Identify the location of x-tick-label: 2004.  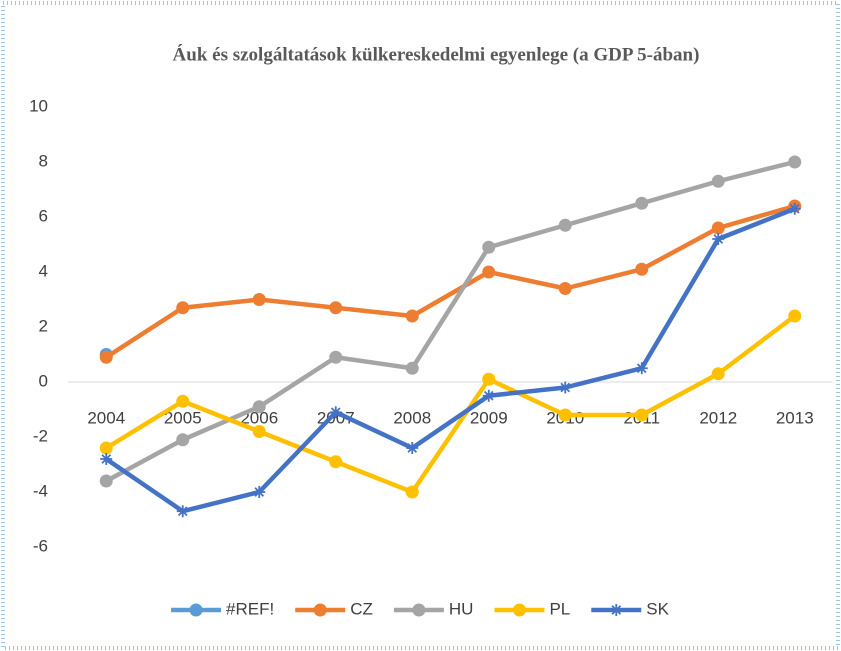
(106, 417).